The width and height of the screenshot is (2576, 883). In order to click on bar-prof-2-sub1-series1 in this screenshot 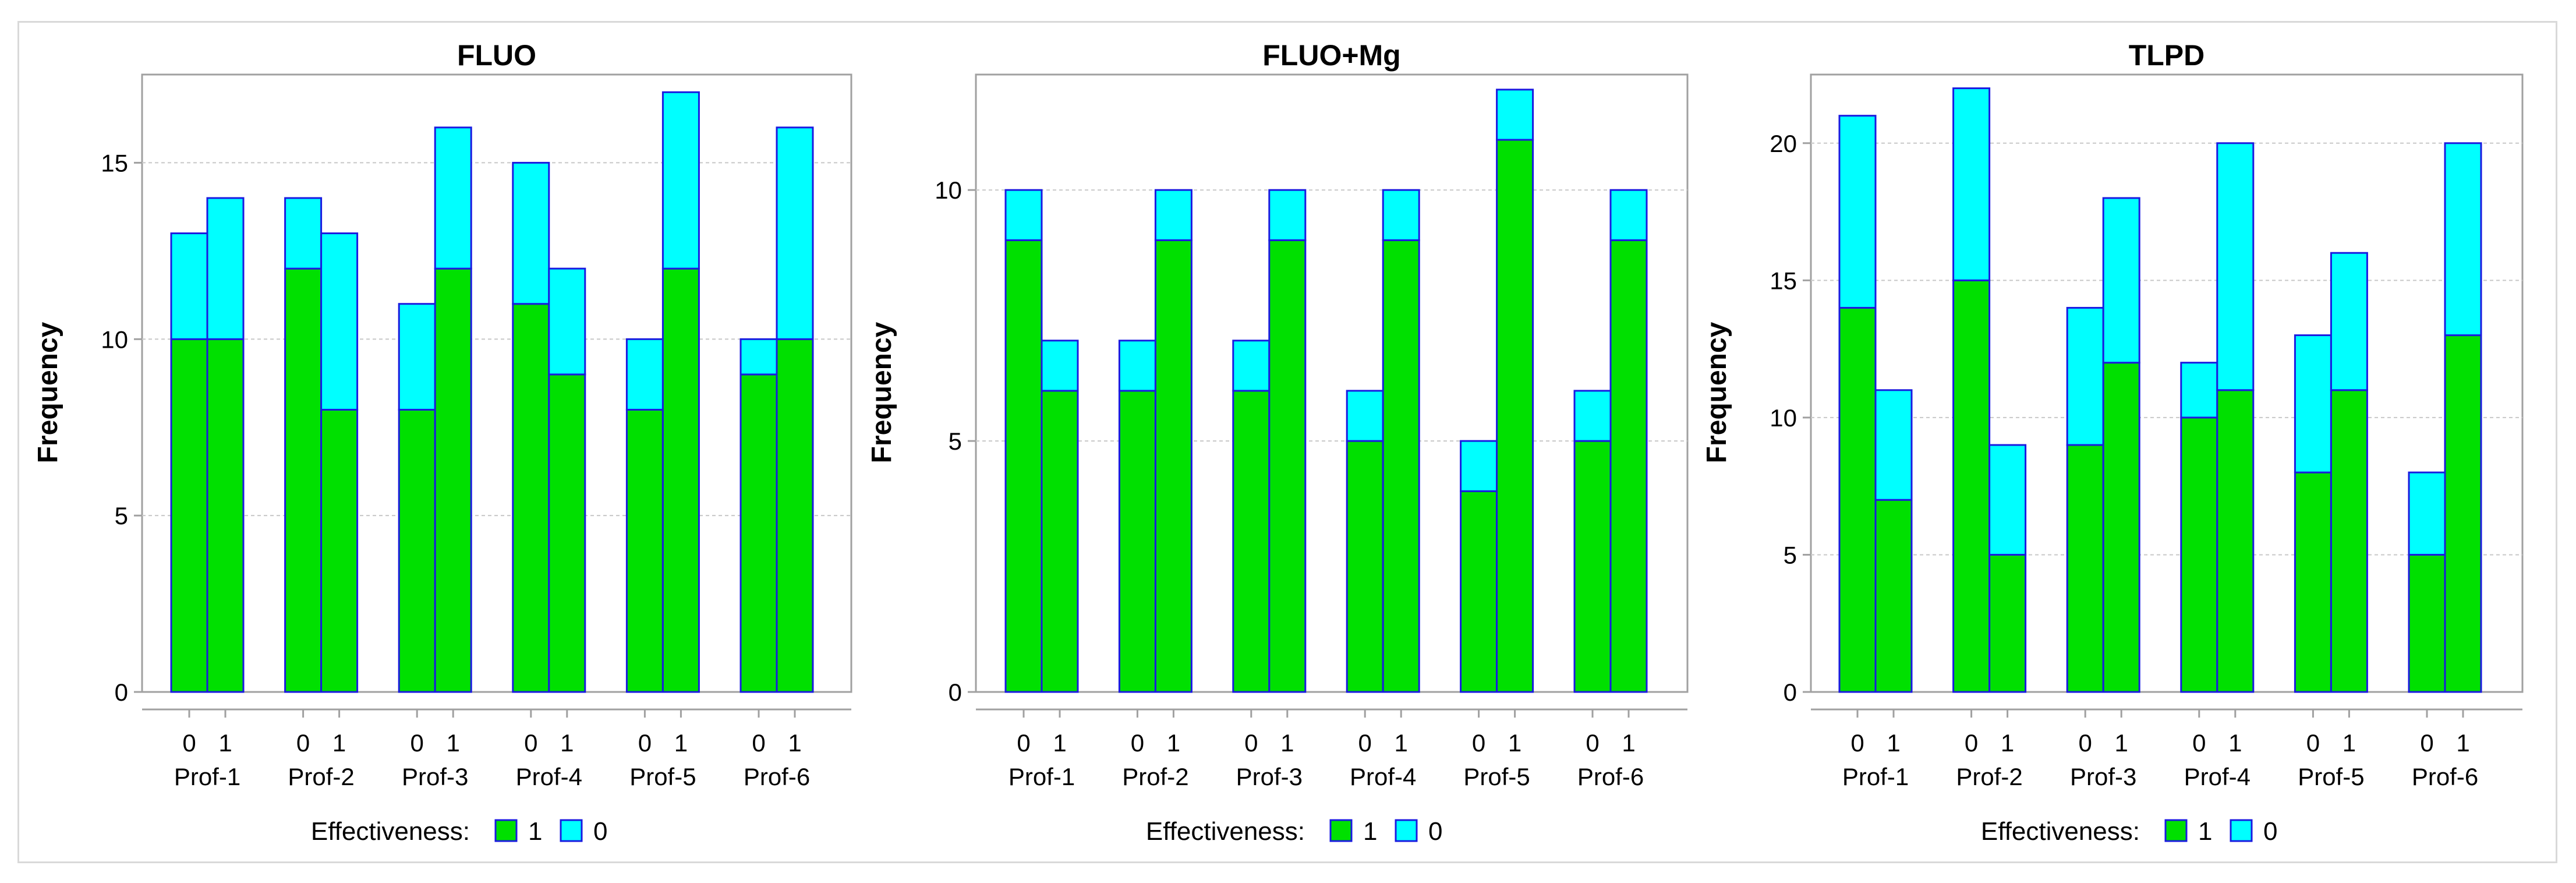, I will do `click(339, 550)`.